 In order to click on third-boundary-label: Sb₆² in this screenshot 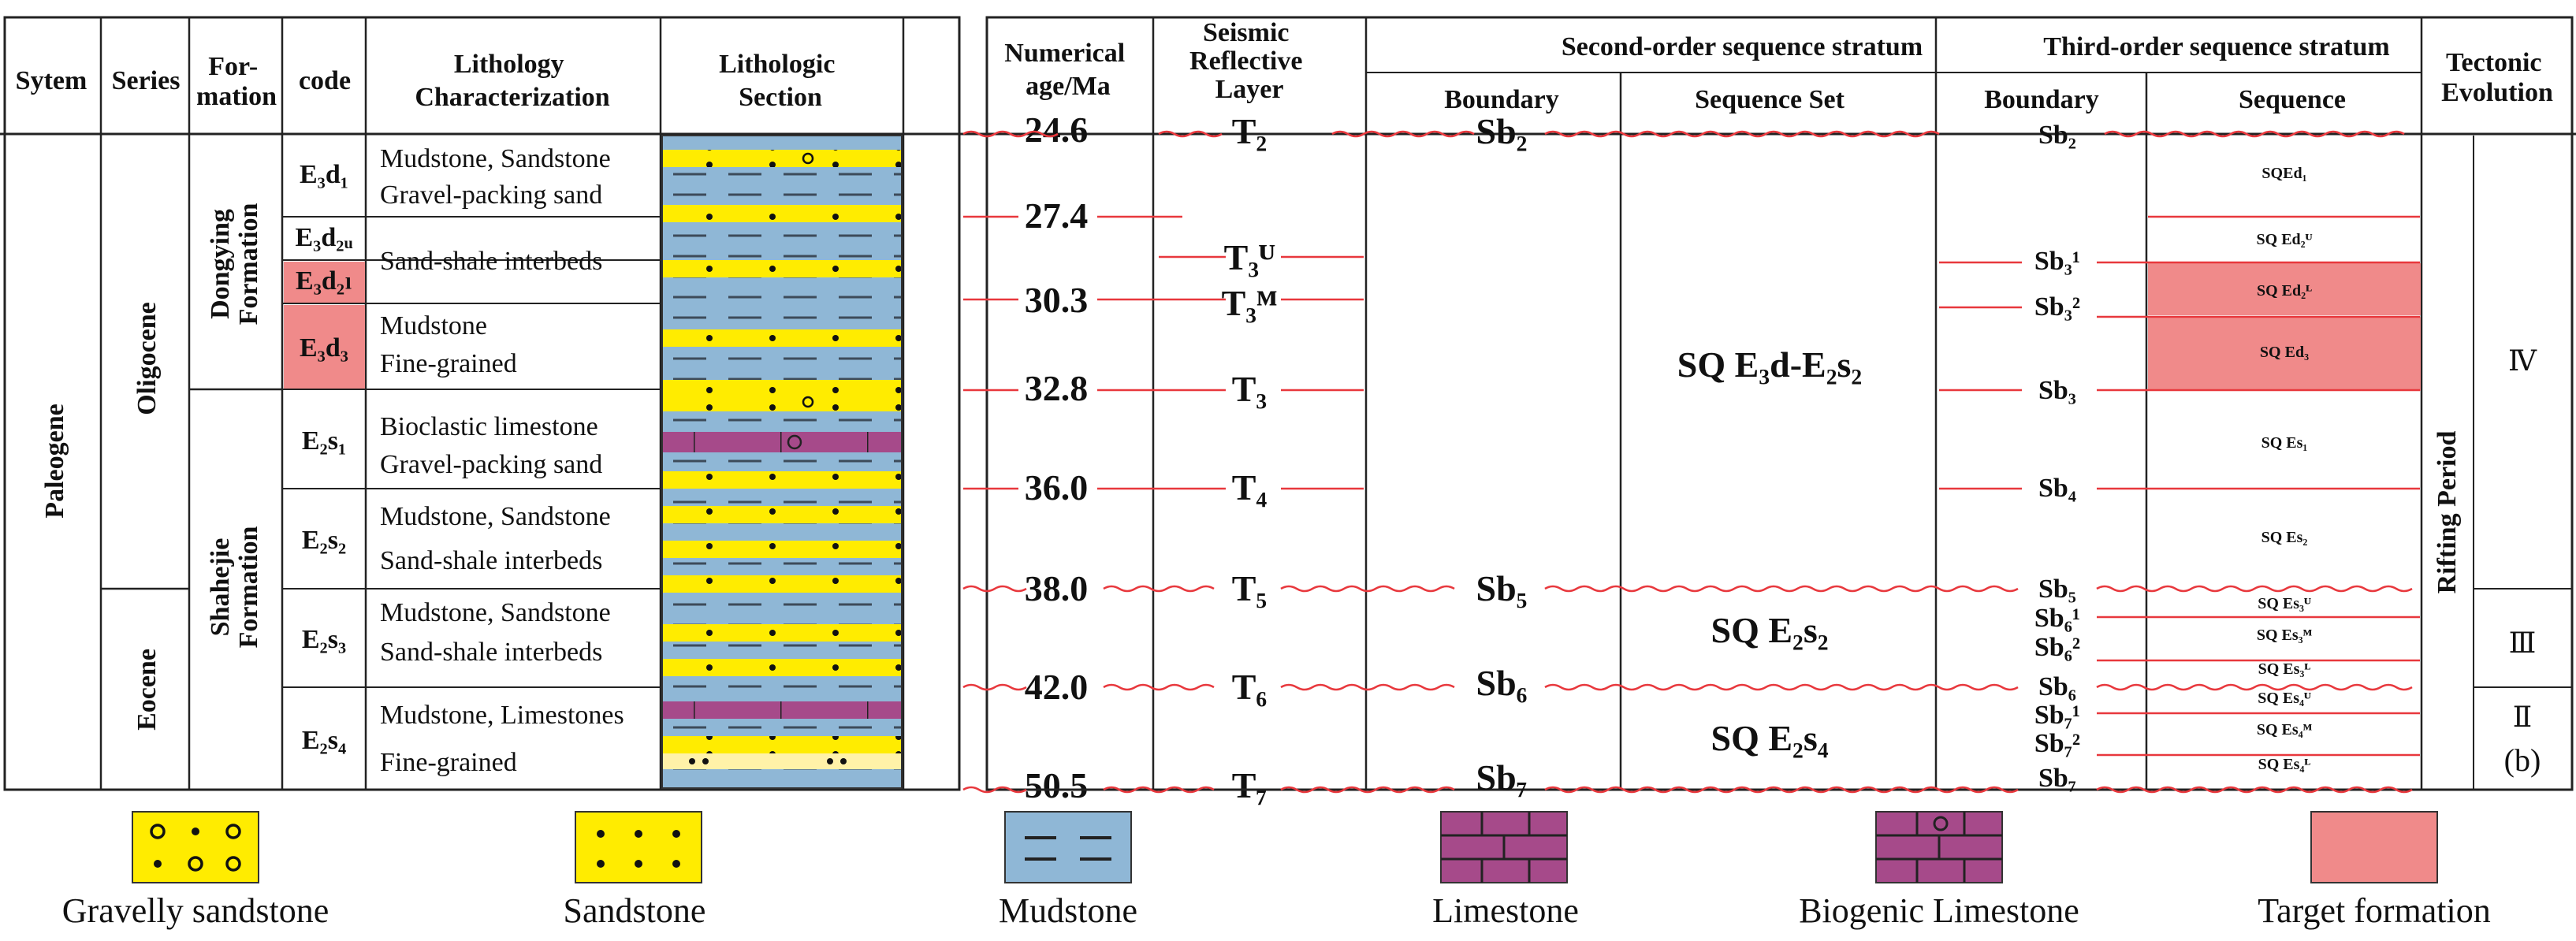, I will do `click(2057, 647)`.